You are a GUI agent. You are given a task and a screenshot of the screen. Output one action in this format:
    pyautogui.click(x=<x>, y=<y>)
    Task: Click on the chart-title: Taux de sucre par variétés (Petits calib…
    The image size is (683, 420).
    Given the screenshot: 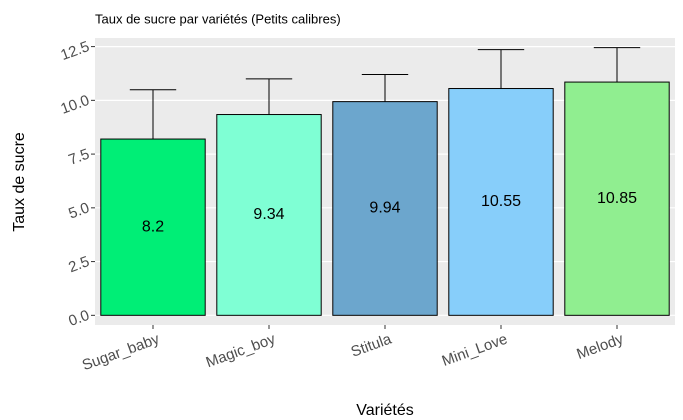 What is the action you would take?
    pyautogui.click(x=218, y=18)
    